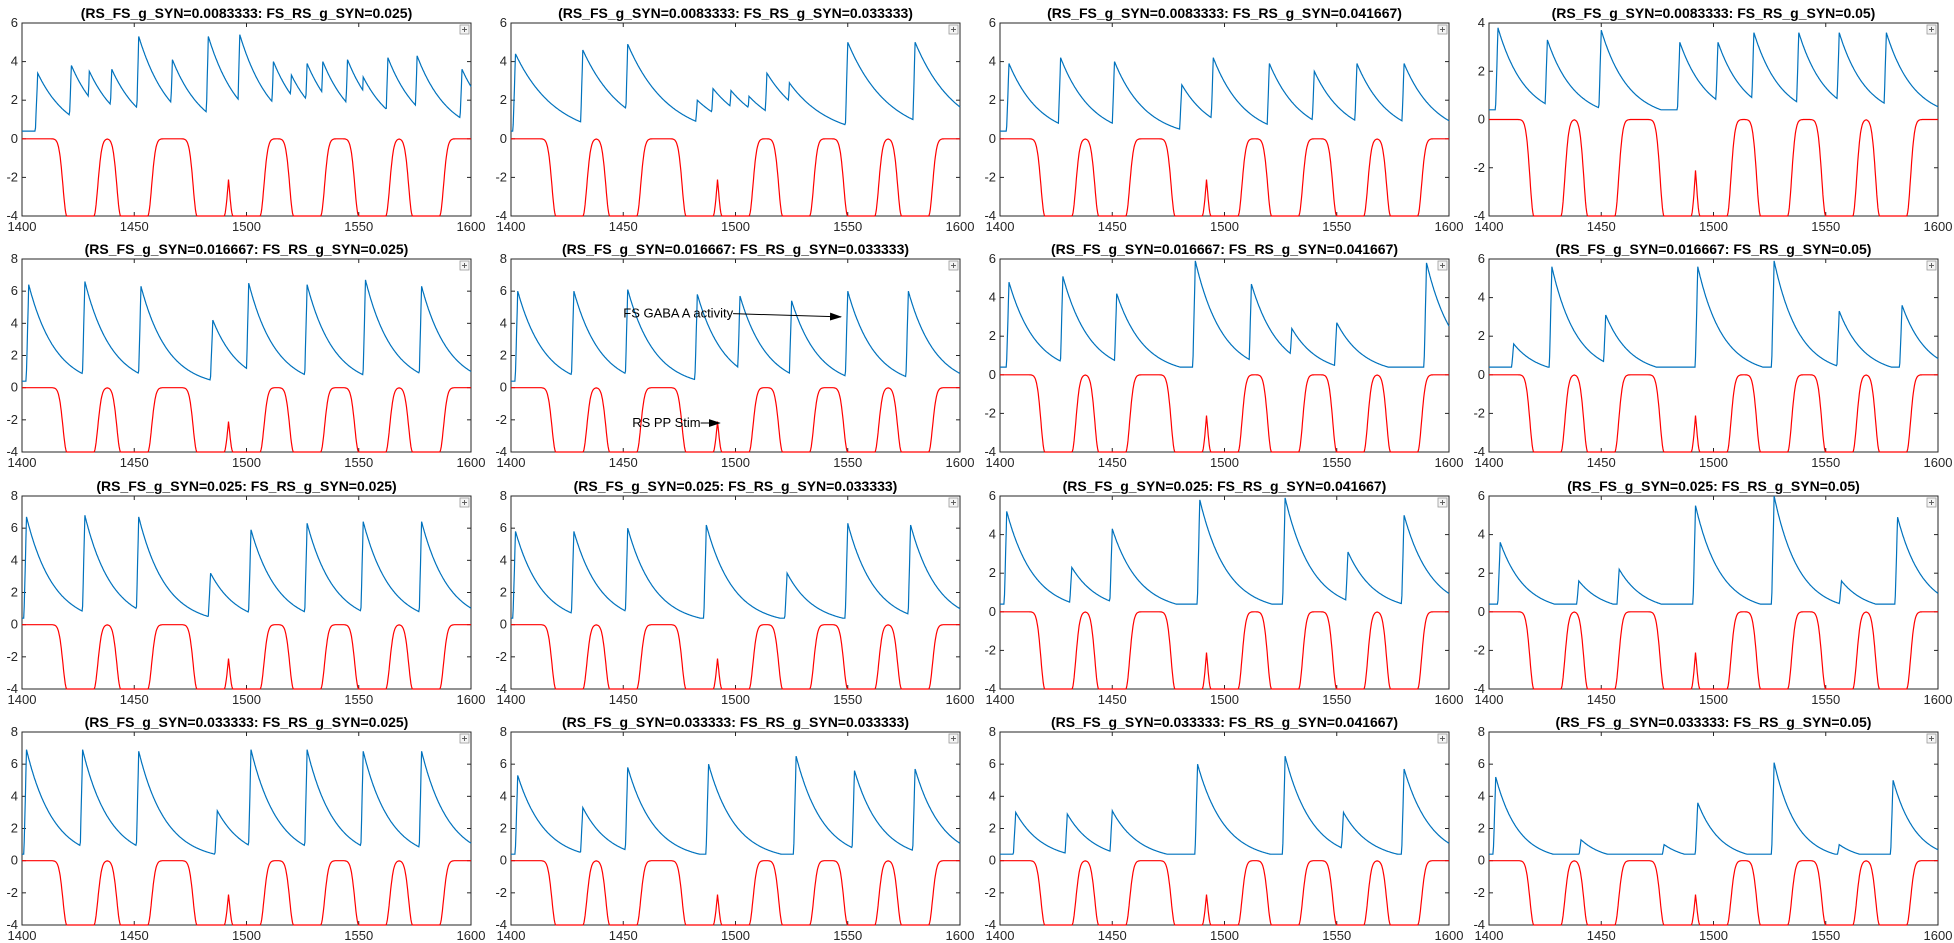  Describe the element at coordinates (1714, 249) in the screenshot. I see `subplot-title: (RS_FS_g_SYN=0.016667: FS_RS_g_SYN=0.05)` at that location.